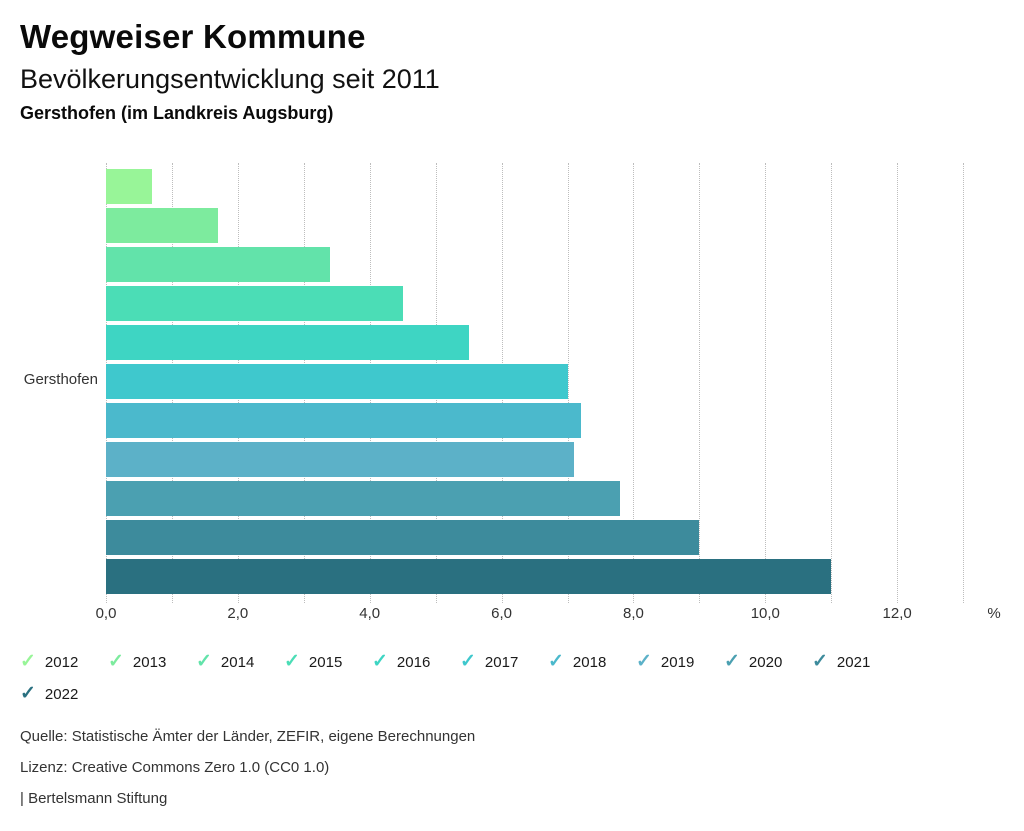 Image resolution: width=1024 pixels, height=831 pixels. Describe the element at coordinates (254, 303) in the screenshot. I see `bar-2015` at that location.